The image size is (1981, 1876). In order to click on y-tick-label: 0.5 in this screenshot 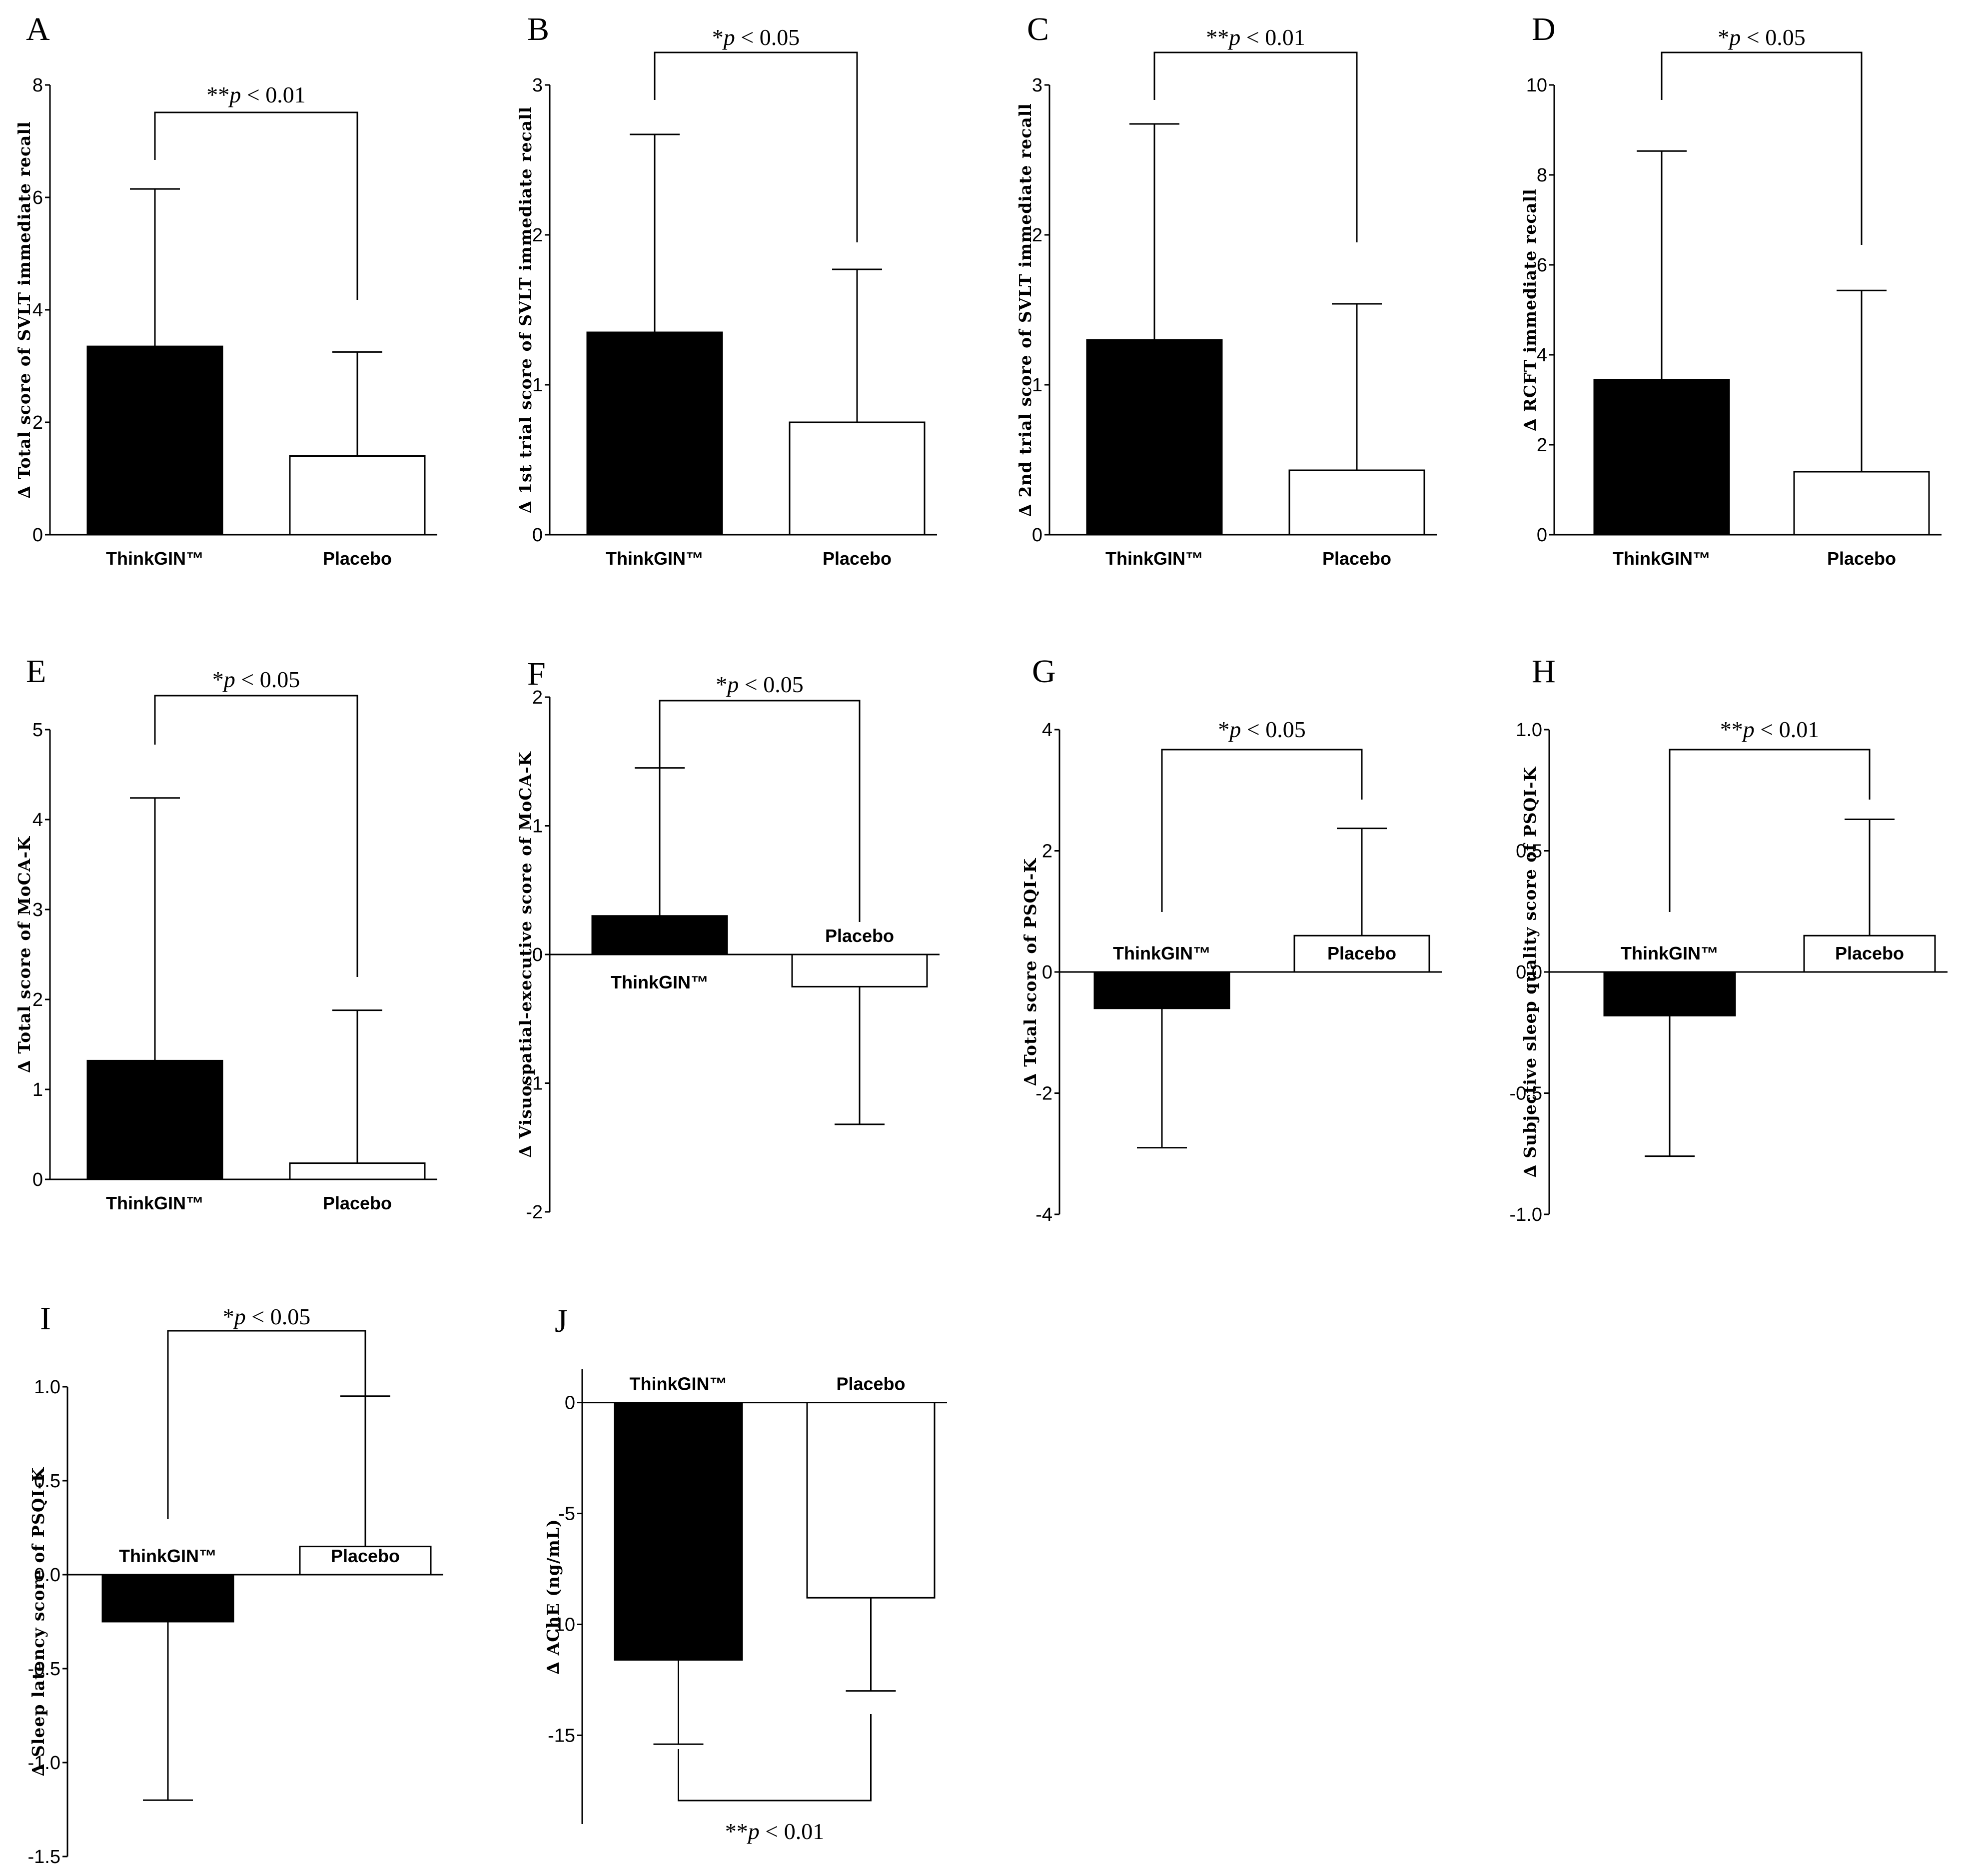, I will do `click(1529, 851)`.